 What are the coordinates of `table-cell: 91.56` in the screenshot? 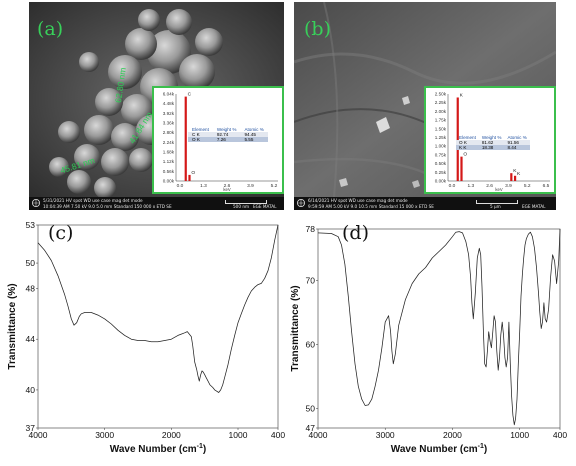 It's located at (513, 142).